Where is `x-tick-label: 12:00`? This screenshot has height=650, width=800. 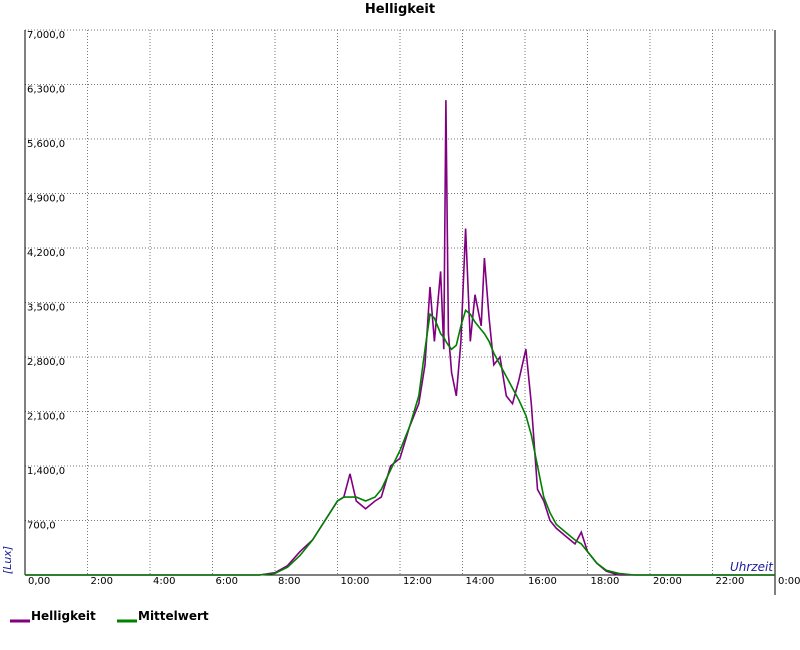
x-tick-label: 12:00 is located at coordinates (417, 581).